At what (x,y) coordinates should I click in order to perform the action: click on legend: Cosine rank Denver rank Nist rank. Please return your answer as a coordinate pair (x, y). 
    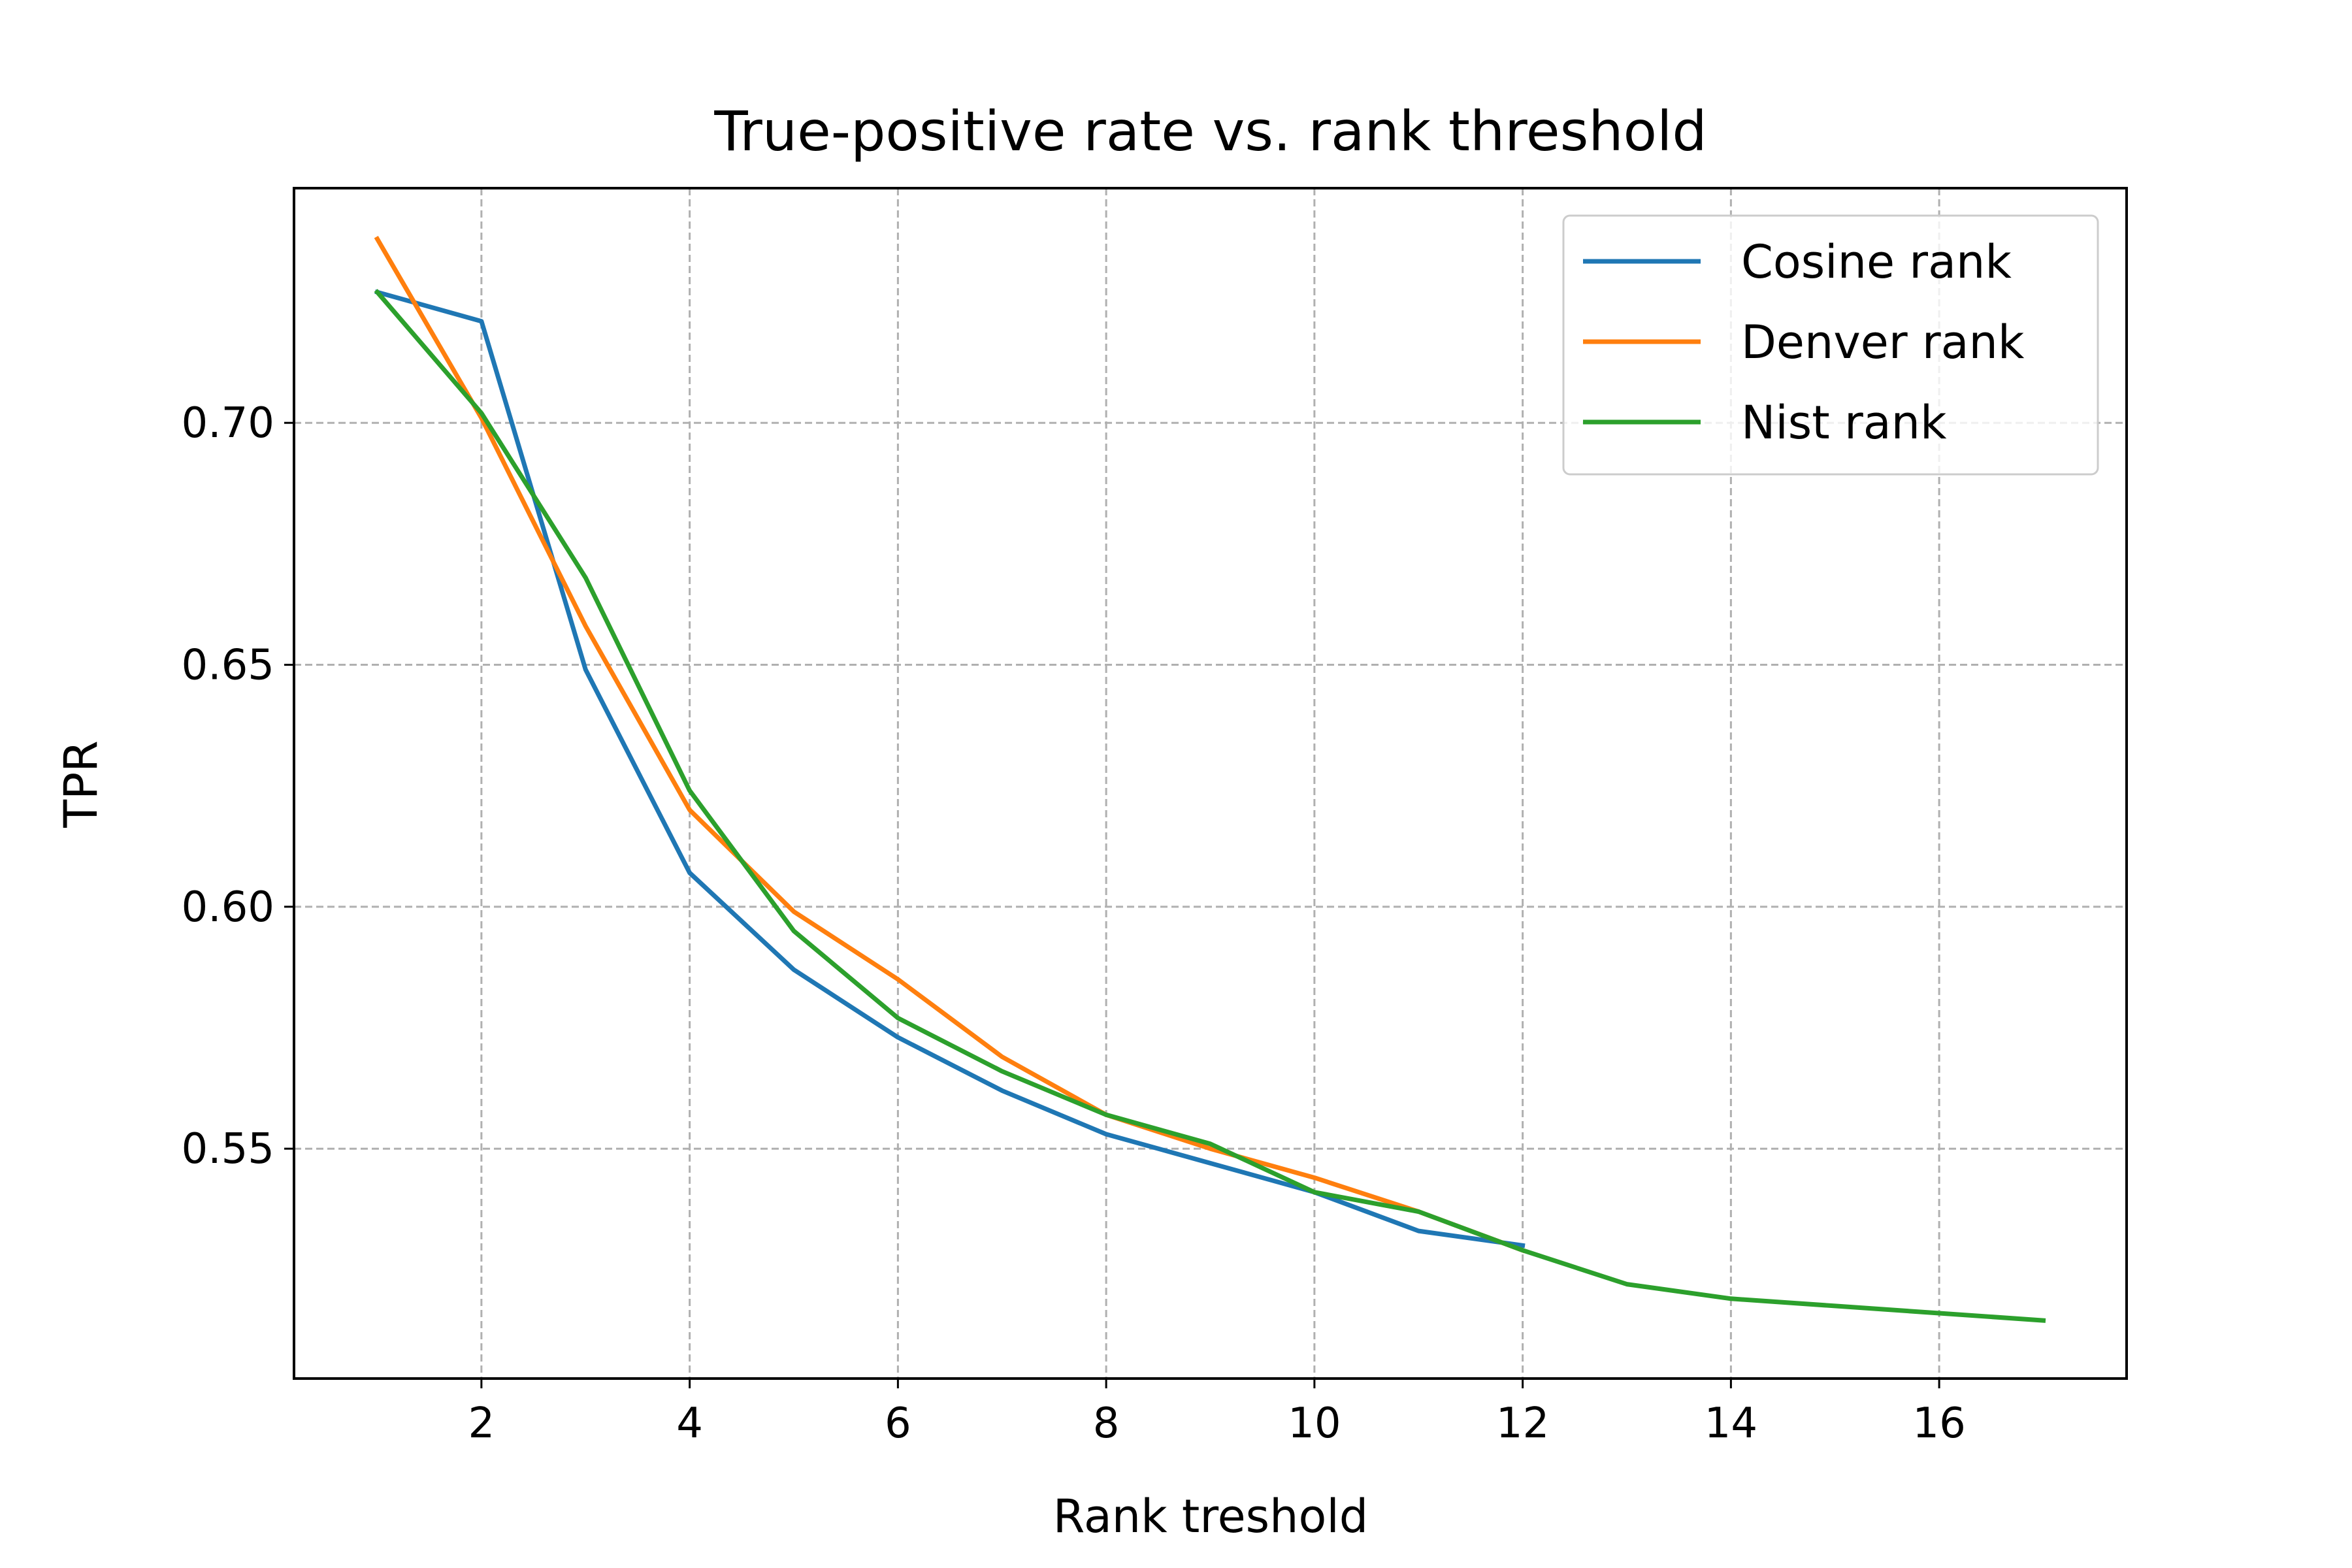
    Looking at the image, I should click on (1830, 345).